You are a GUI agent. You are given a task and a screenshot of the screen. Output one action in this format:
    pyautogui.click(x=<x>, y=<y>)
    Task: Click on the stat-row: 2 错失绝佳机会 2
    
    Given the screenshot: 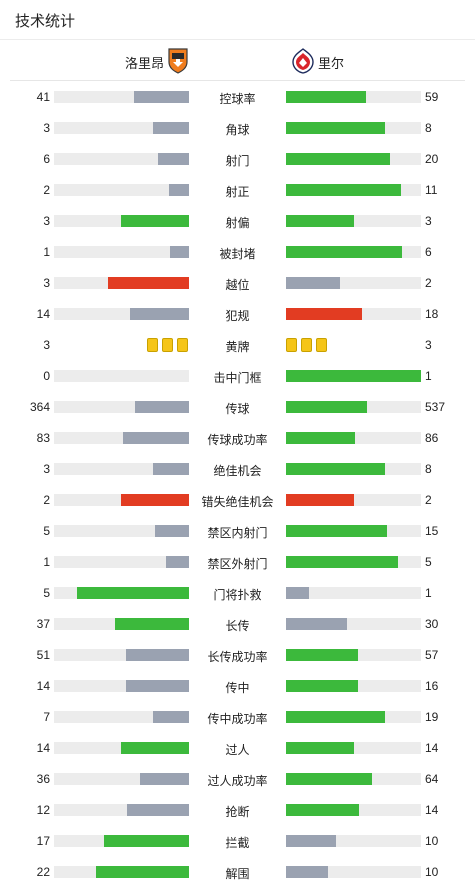 What is the action you would take?
    pyautogui.click(x=237, y=499)
    